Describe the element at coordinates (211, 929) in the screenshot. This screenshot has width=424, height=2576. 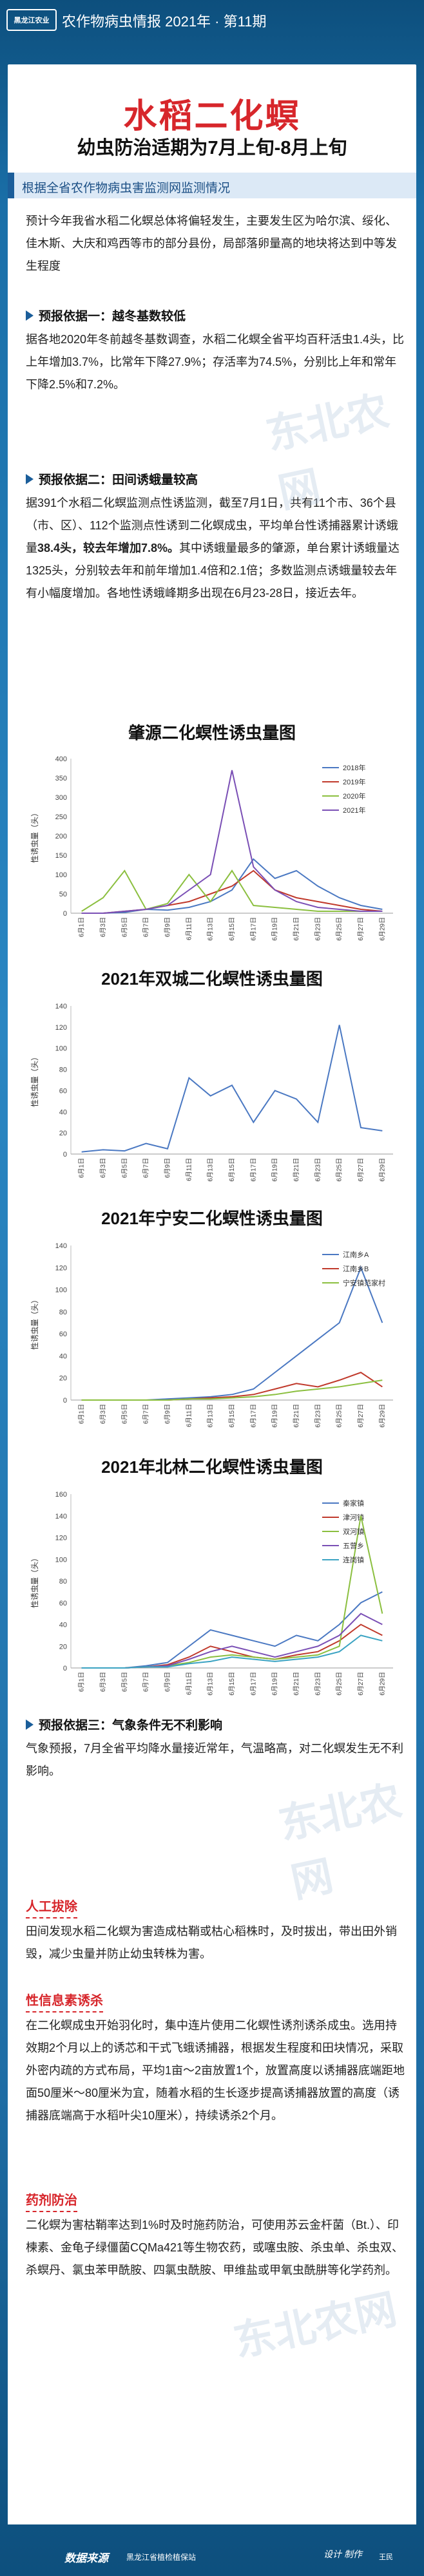
I see `x-tick-label: 6月13日` at that location.